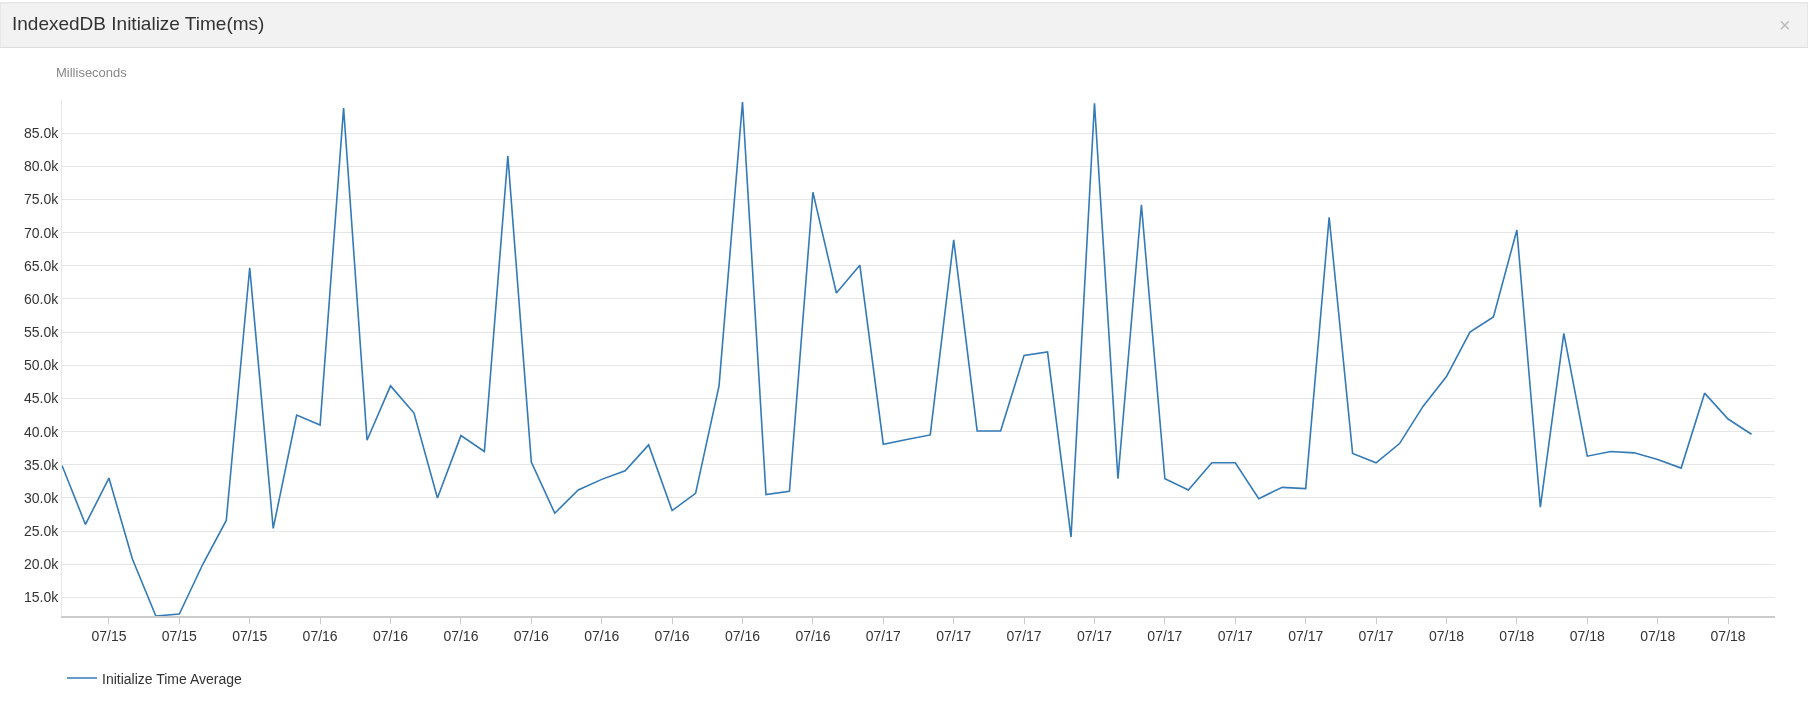  I want to click on y-tick-label: 35.0k, so click(41, 464).